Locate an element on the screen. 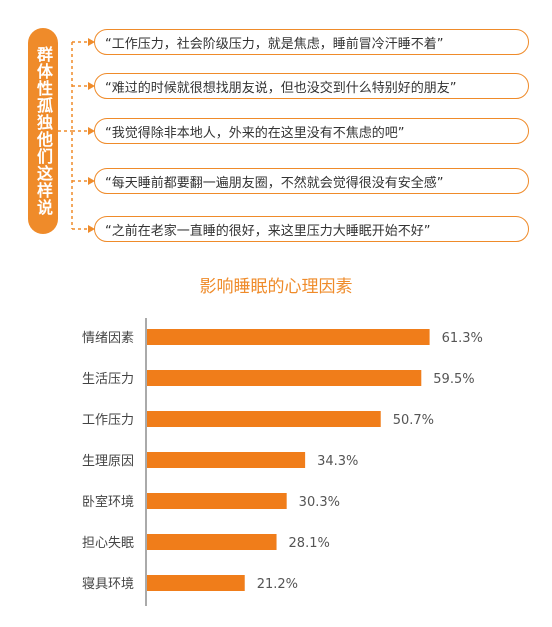  category-label: 生理原因 is located at coordinates (108, 461).